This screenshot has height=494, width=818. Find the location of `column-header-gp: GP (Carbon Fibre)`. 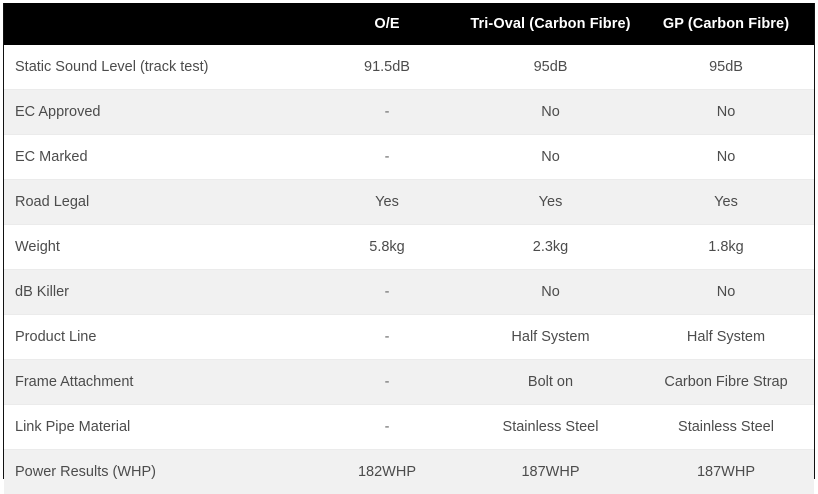

column-header-gp: GP (Carbon Fibre) is located at coordinates (726, 24).